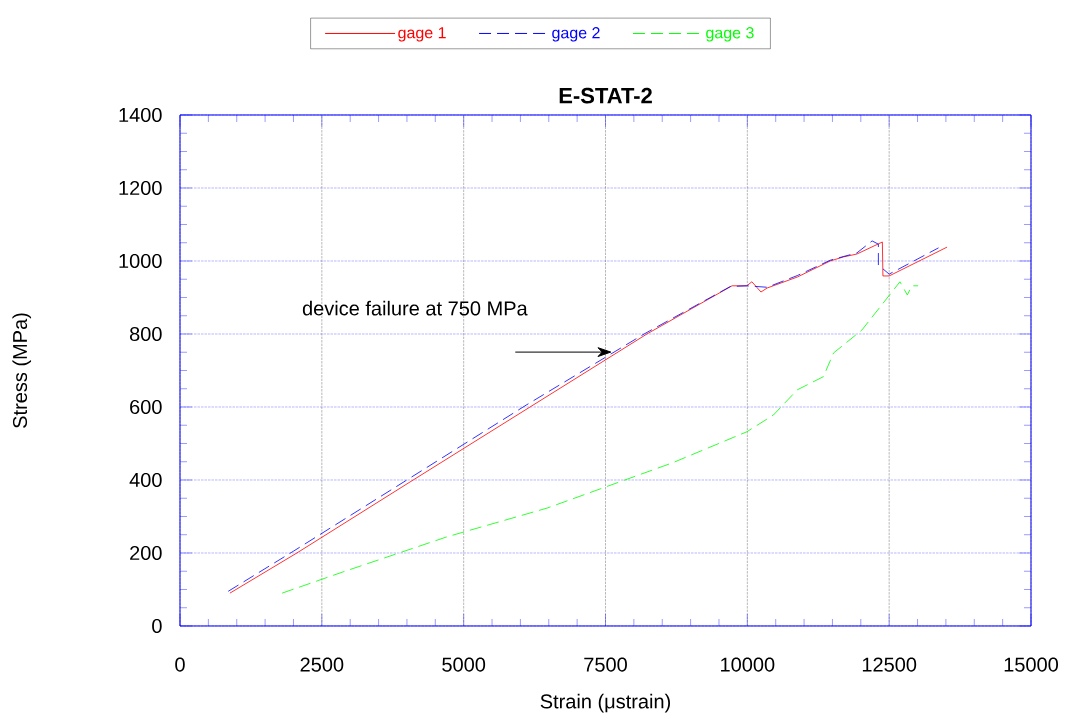 The width and height of the screenshot is (1086, 722). Describe the element at coordinates (889, 664) in the screenshot. I see `x-tick-label: 12500` at that location.